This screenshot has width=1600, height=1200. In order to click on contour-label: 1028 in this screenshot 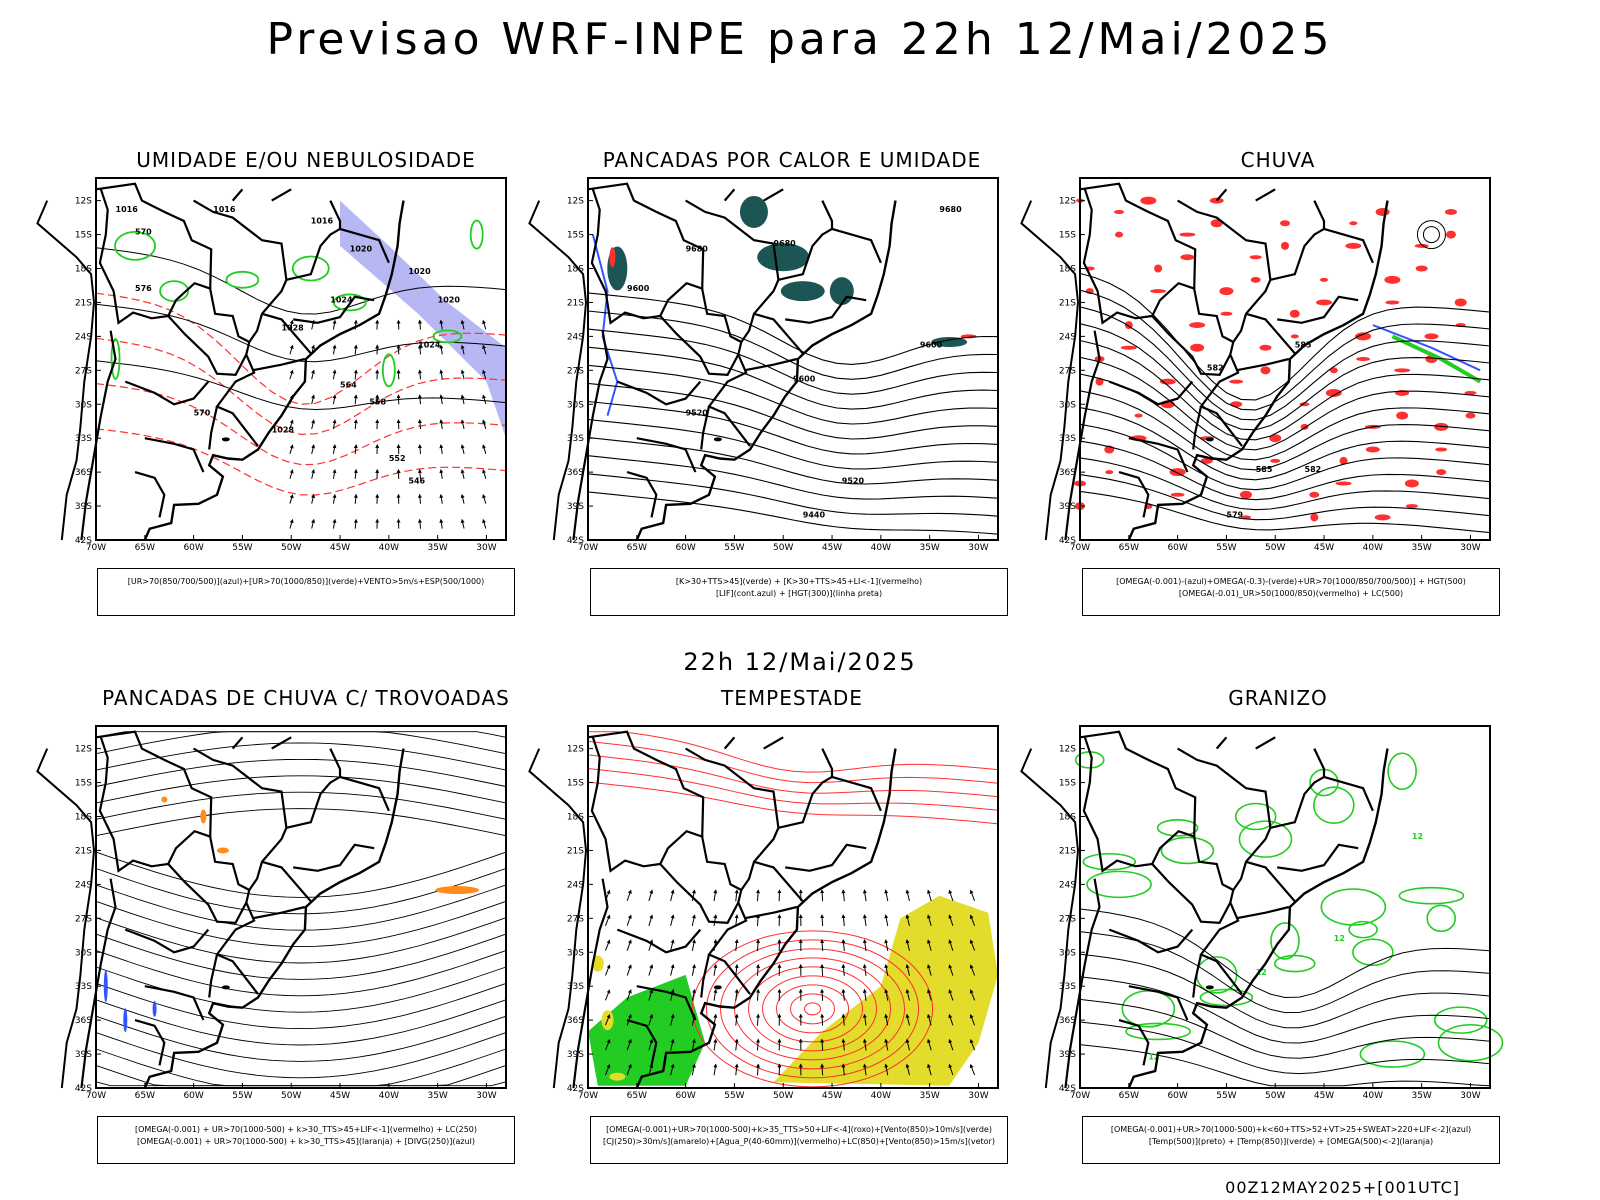, I will do `click(283, 430)`.